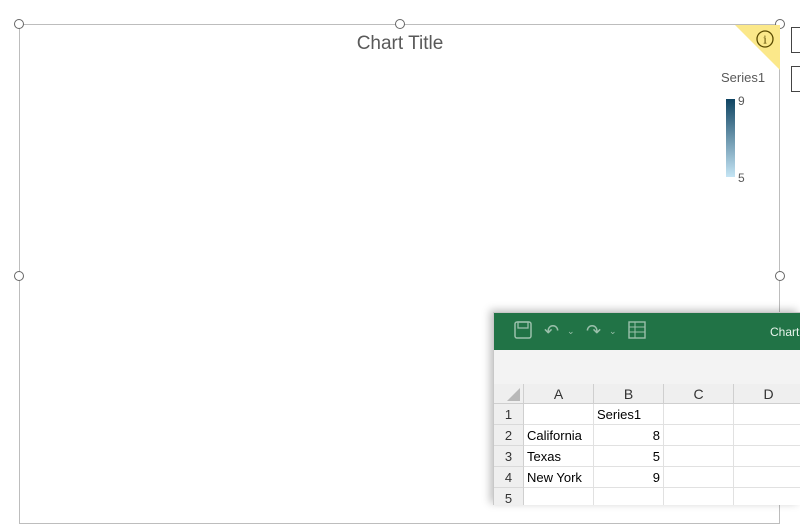  What do you see at coordinates (629, 414) in the screenshot?
I see `cell-b1: Series1` at bounding box center [629, 414].